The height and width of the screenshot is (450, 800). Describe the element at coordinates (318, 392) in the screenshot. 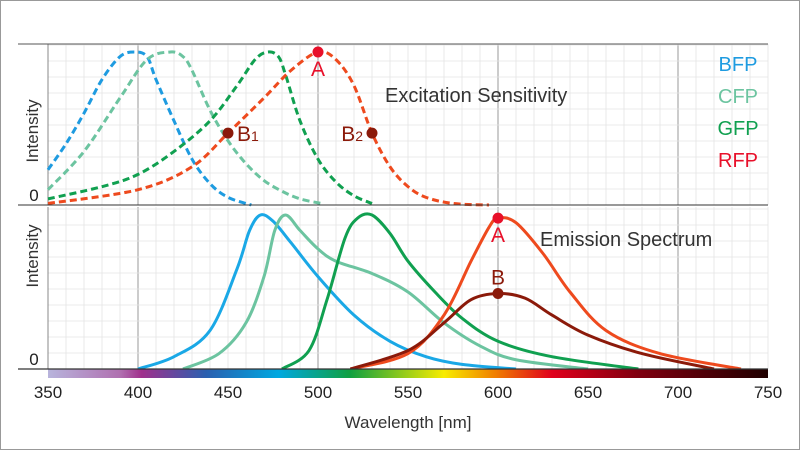

I see `x-tick-500: 500` at that location.